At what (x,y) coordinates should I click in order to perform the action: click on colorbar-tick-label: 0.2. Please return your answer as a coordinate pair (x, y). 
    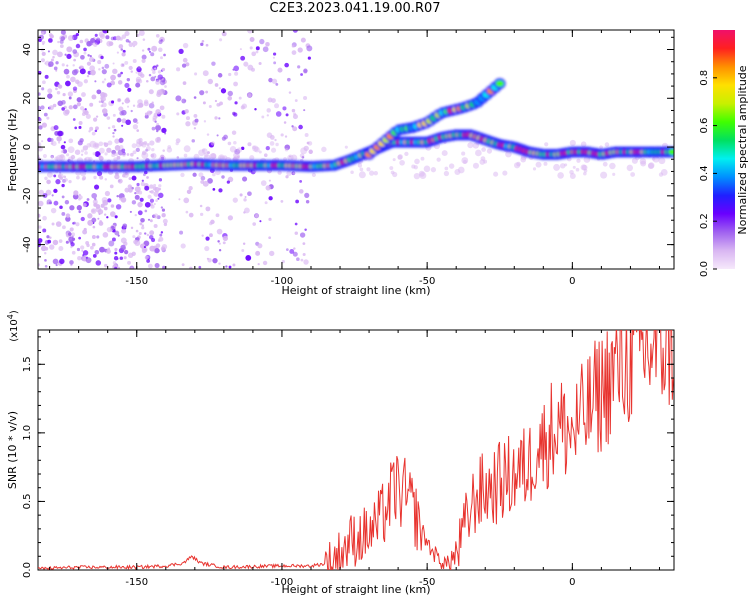
    Looking at the image, I should click on (704, 221).